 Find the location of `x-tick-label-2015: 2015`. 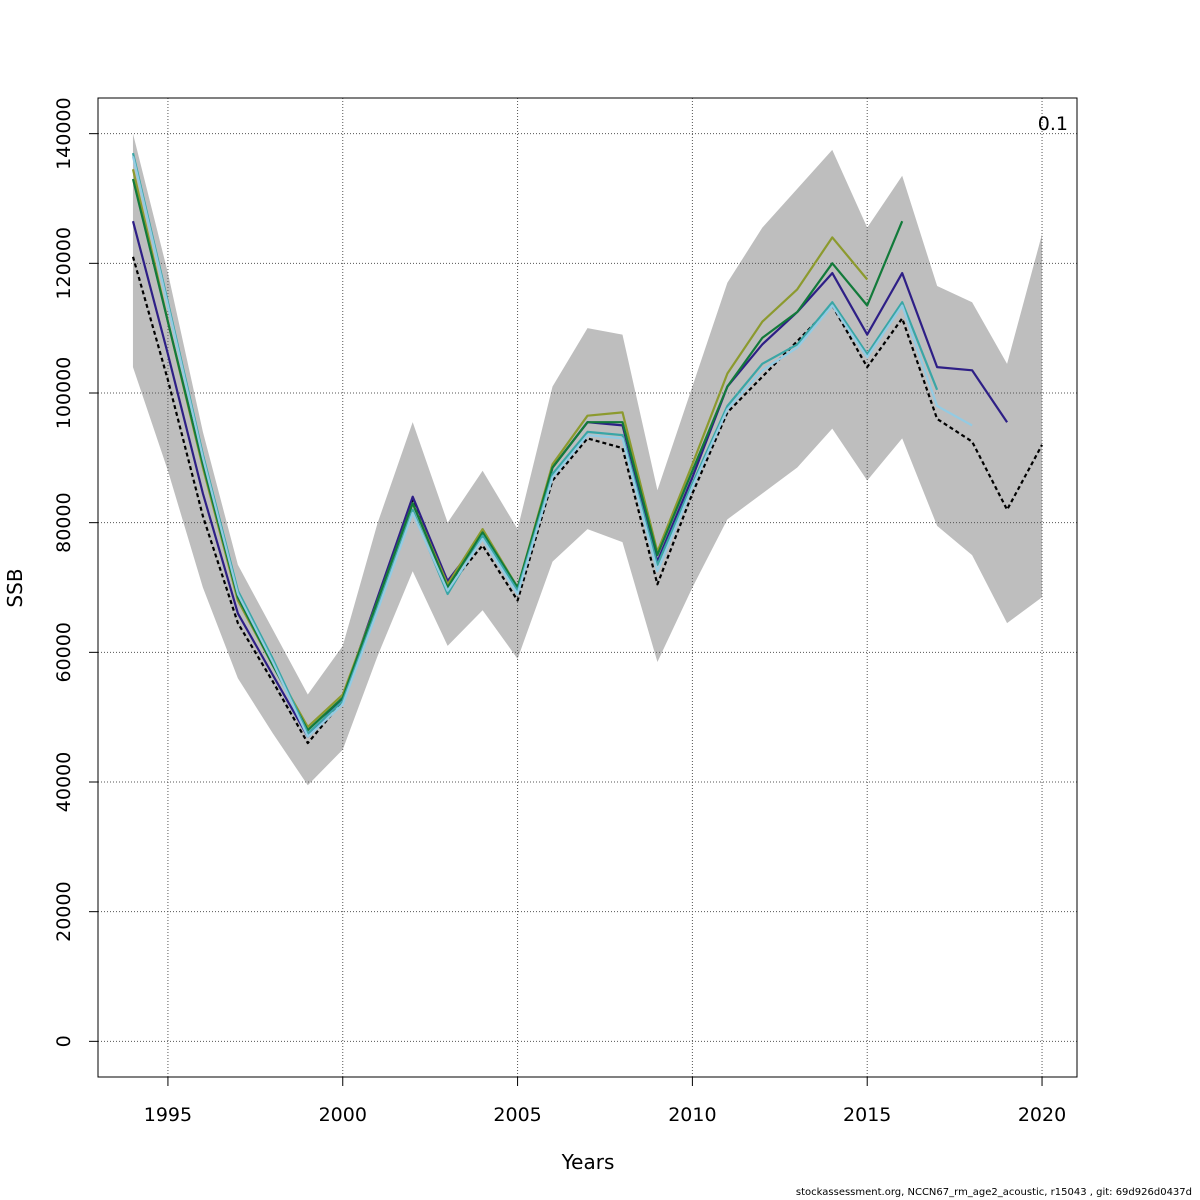

x-tick-label-2015: 2015 is located at coordinates (867, 1115).